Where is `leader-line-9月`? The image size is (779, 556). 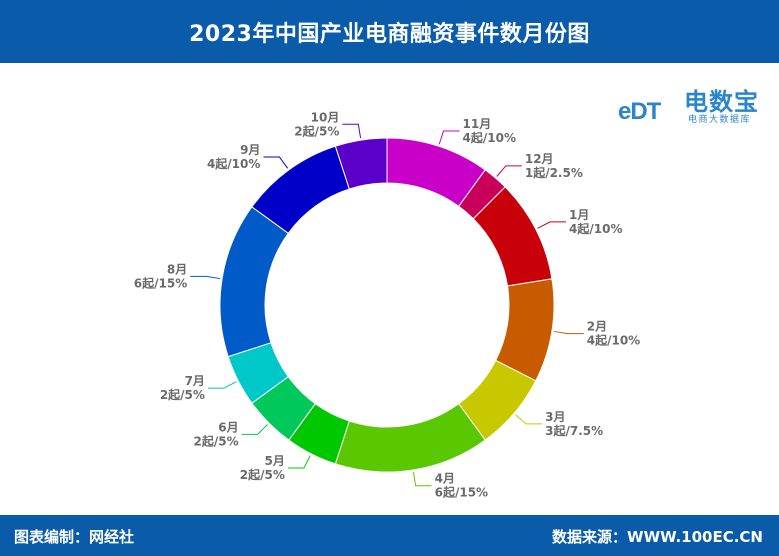 leader-line-9月 is located at coordinates (276, 162).